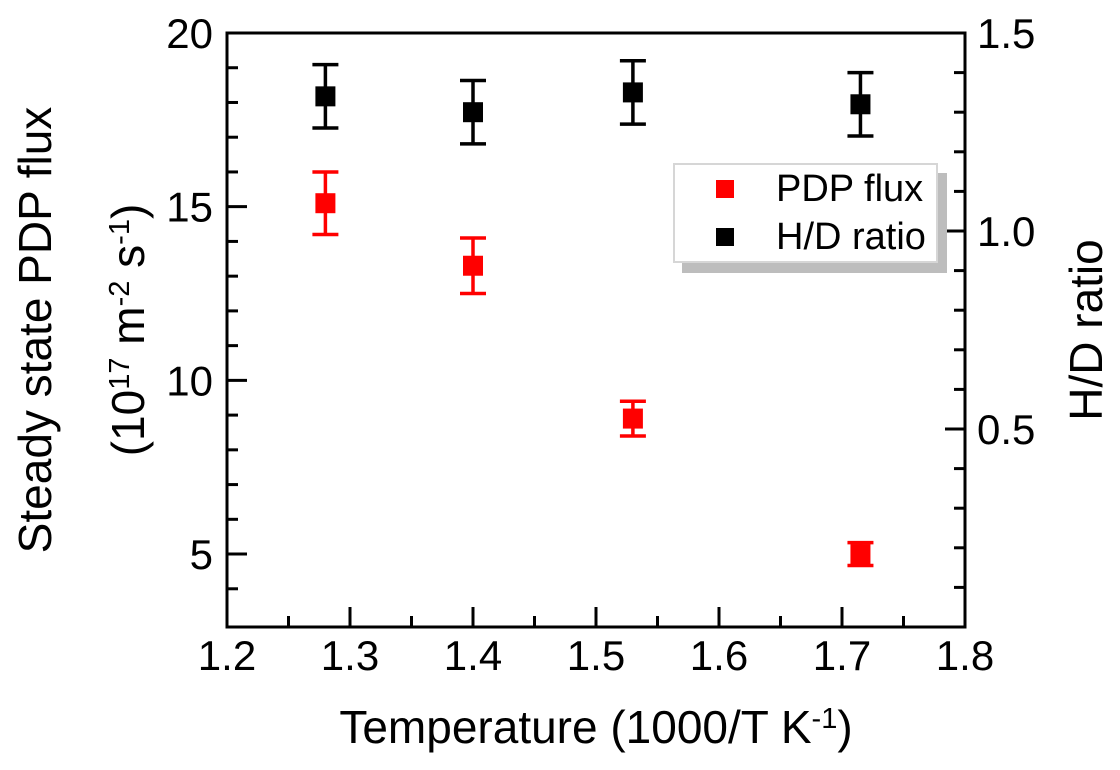  I want to click on y-right-tick-label: 1.5, so click(1006, 33).